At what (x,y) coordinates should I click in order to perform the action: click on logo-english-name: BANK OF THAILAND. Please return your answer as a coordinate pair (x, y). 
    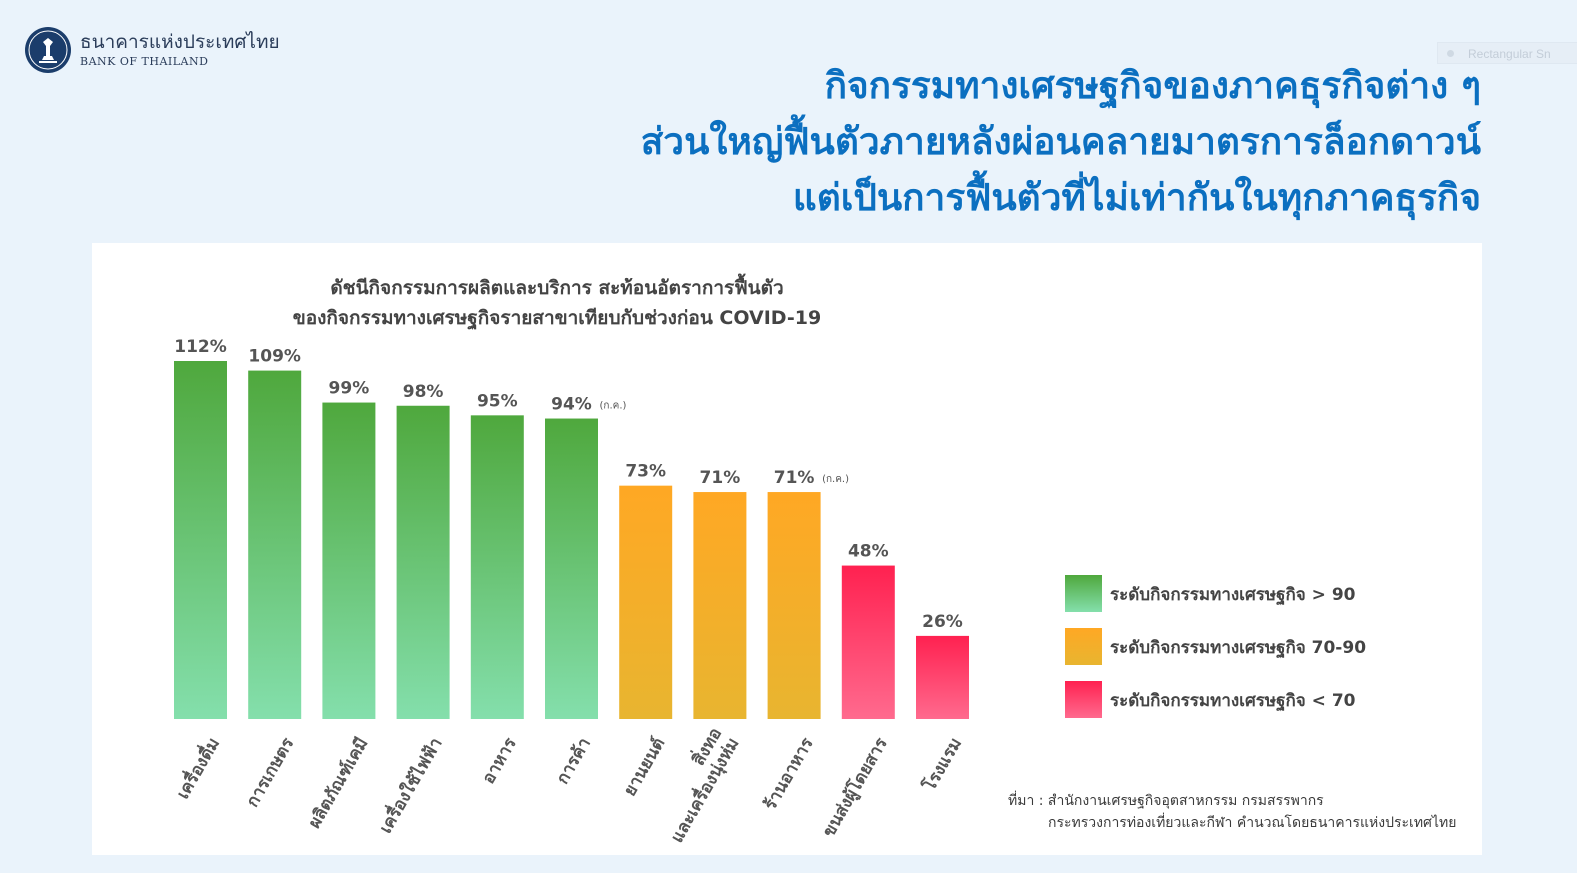
    Looking at the image, I should click on (144, 61).